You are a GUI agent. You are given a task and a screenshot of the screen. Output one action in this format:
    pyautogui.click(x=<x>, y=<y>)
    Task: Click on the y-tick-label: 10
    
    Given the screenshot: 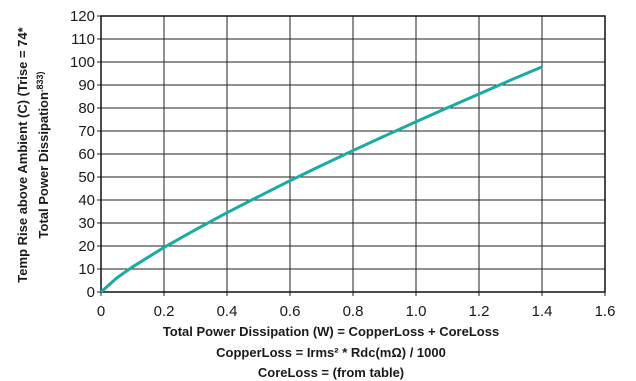 What is the action you would take?
    pyautogui.click(x=86, y=269)
    